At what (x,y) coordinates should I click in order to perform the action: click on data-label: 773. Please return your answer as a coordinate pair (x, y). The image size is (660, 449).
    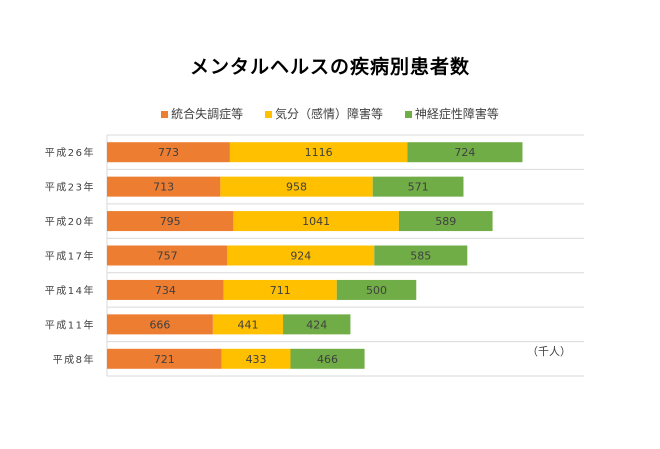
    Looking at the image, I should click on (168, 152).